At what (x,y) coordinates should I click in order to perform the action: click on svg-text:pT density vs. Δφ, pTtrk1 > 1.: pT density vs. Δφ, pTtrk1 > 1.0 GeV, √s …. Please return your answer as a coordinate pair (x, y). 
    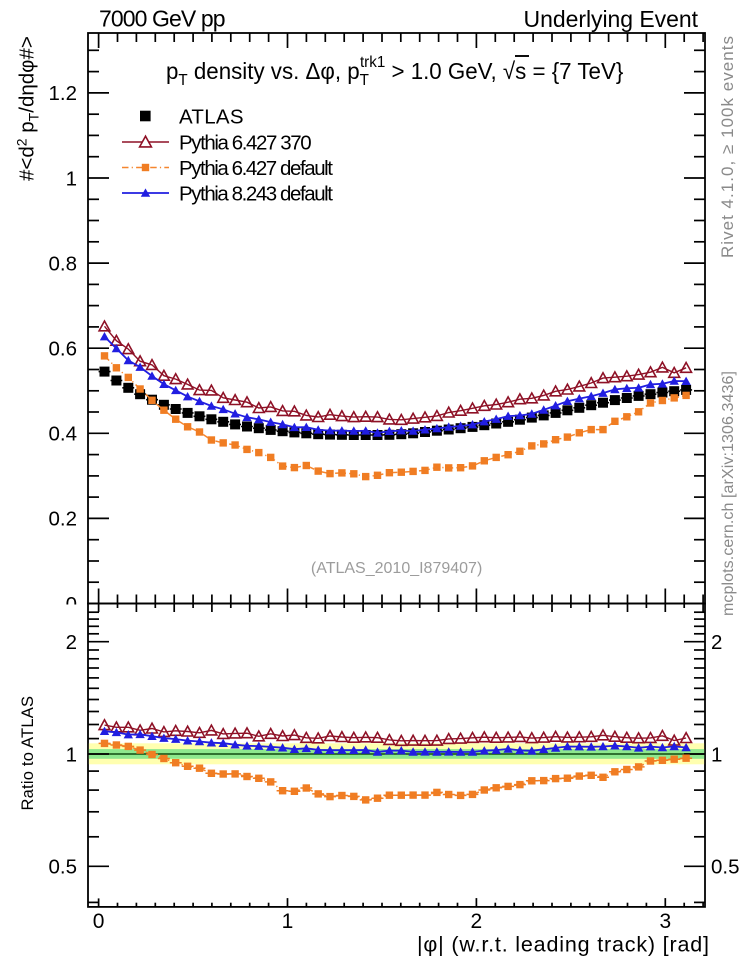
    Looking at the image, I should click on (395, 71).